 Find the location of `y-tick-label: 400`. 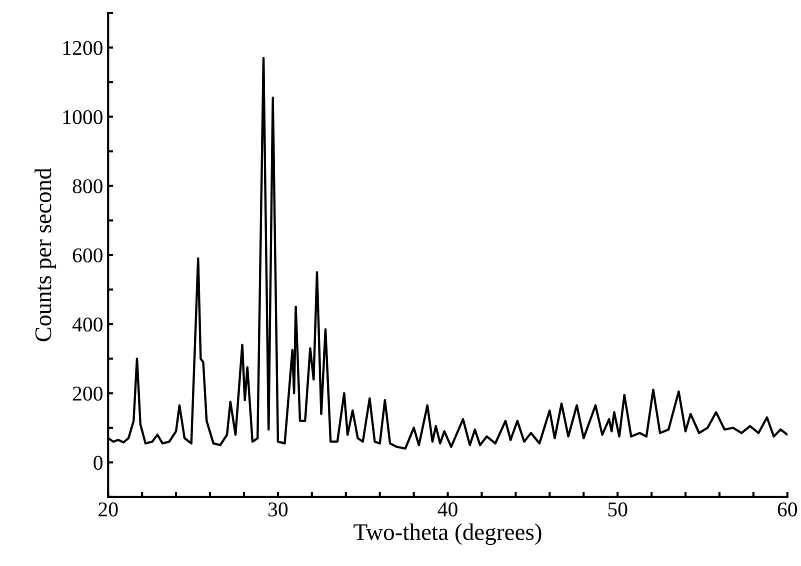

y-tick-label: 400 is located at coordinates (87, 324).